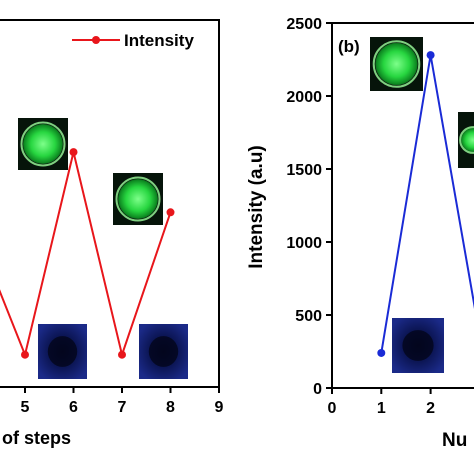  I want to click on right-y-tick-label: 1000, so click(304, 243).